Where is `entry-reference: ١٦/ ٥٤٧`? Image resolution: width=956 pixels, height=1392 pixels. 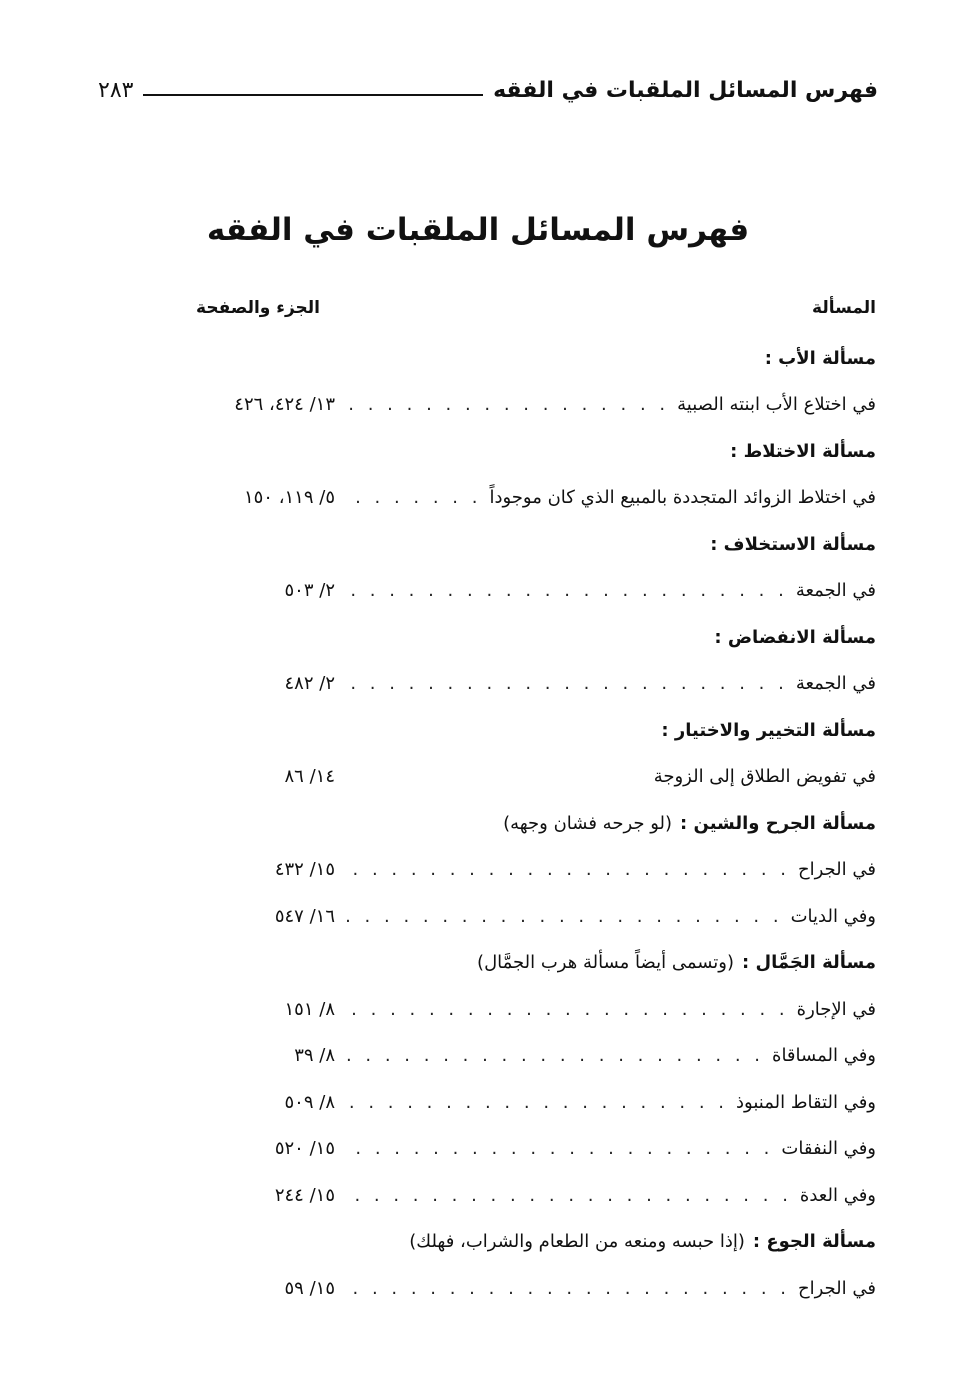
entry-reference: ١٦/ ٥٤٧ is located at coordinates (304, 916).